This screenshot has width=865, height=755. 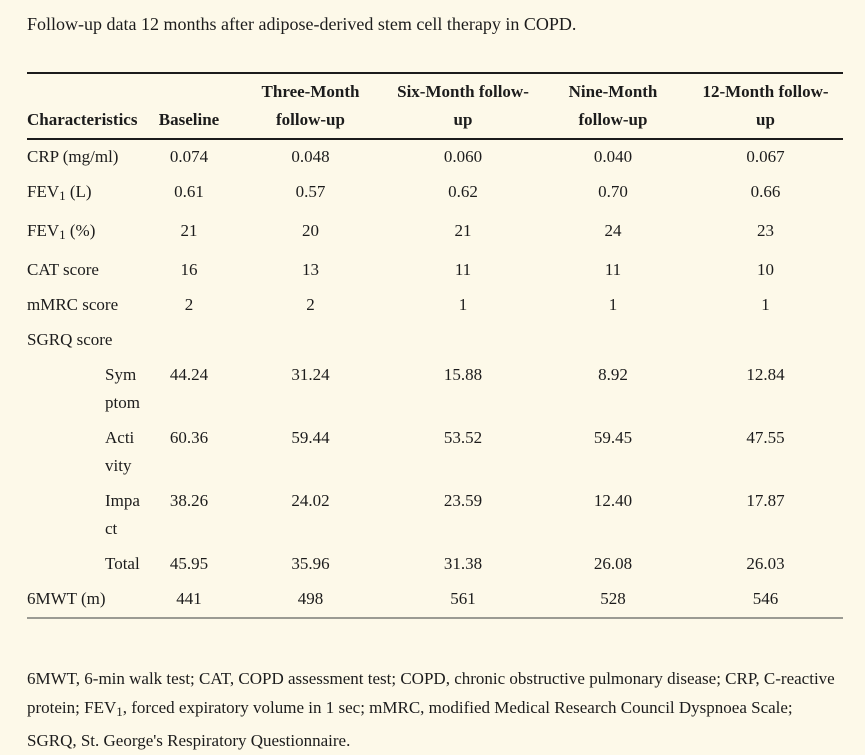 What do you see at coordinates (122, 564) in the screenshot?
I see `row-label: Total` at bounding box center [122, 564].